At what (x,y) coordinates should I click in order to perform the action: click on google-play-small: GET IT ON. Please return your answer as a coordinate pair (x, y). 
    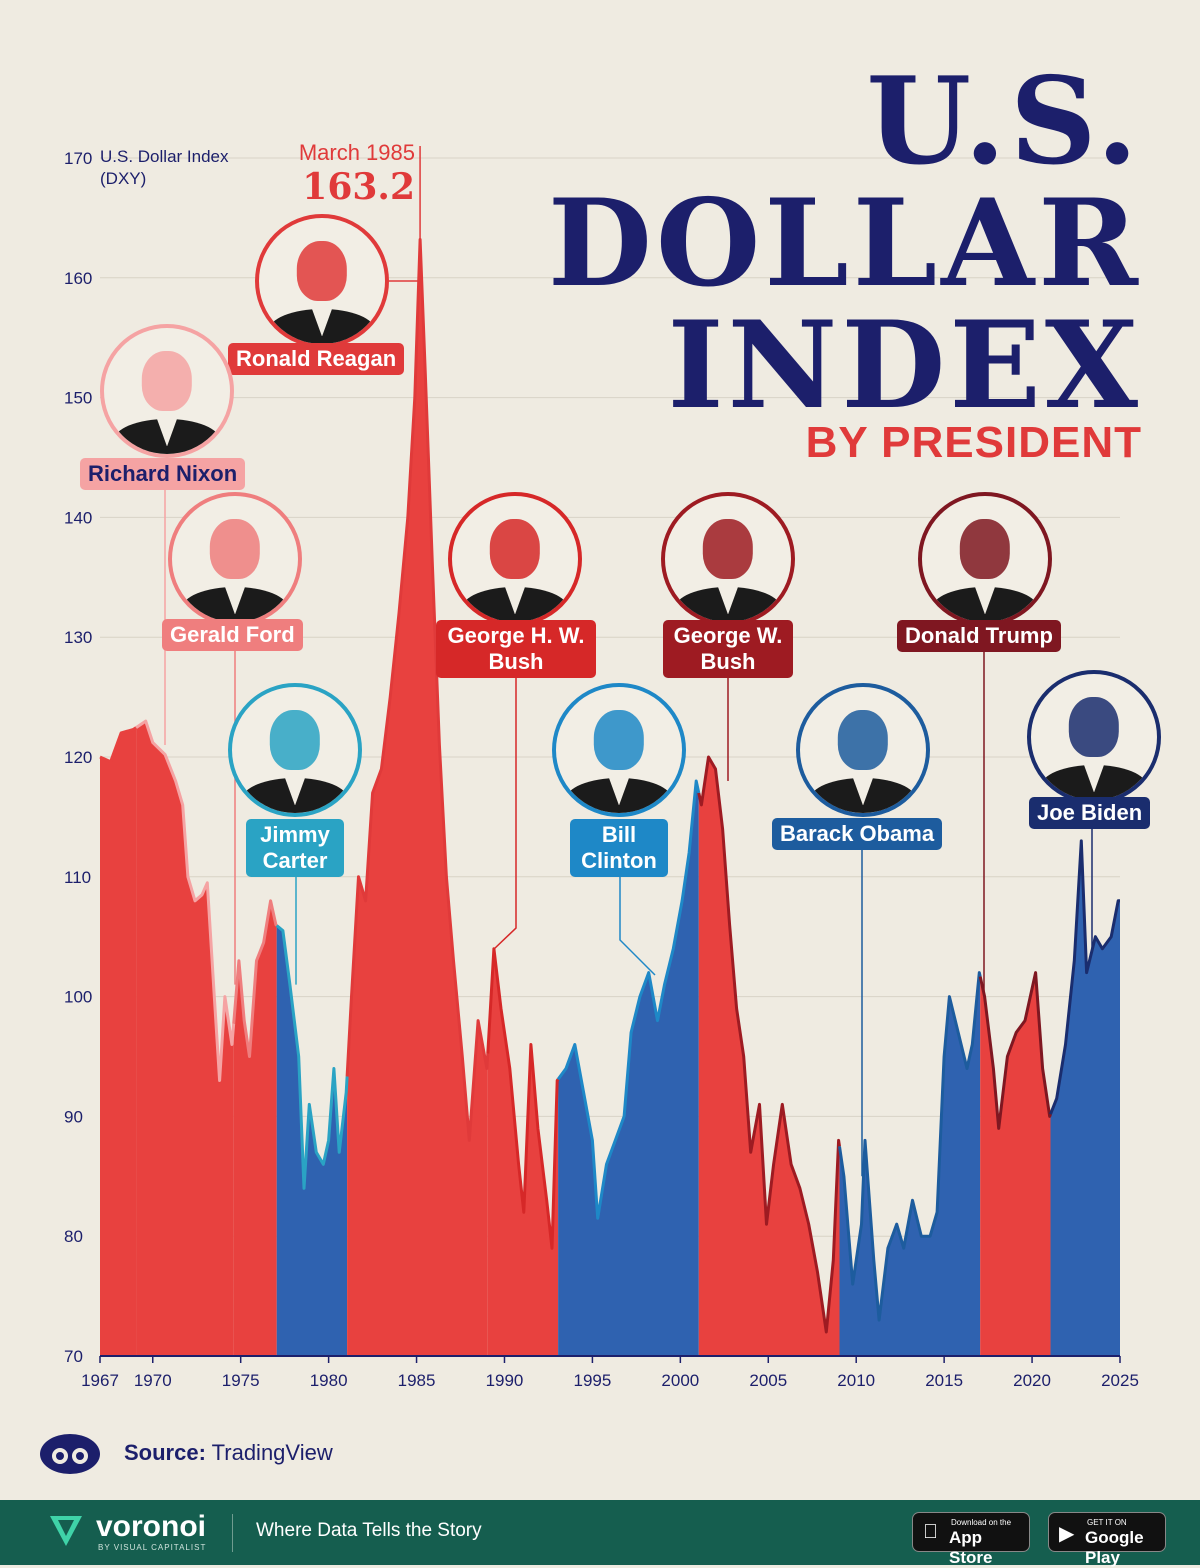
    Looking at the image, I should click on (1107, 1522).